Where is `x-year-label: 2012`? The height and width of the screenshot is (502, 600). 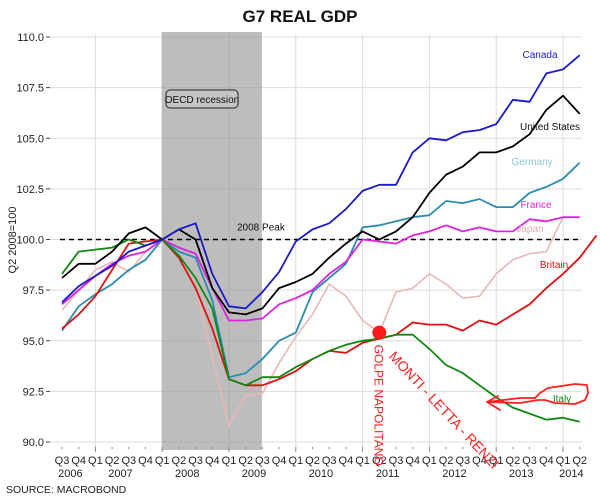
x-year-label: 2012 is located at coordinates (454, 474).